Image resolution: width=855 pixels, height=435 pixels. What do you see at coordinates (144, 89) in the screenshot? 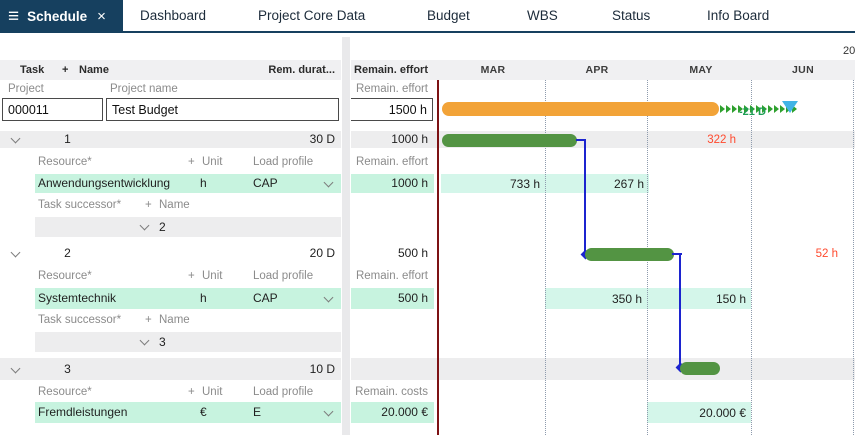
I see `project-name-label: Project name` at bounding box center [144, 89].